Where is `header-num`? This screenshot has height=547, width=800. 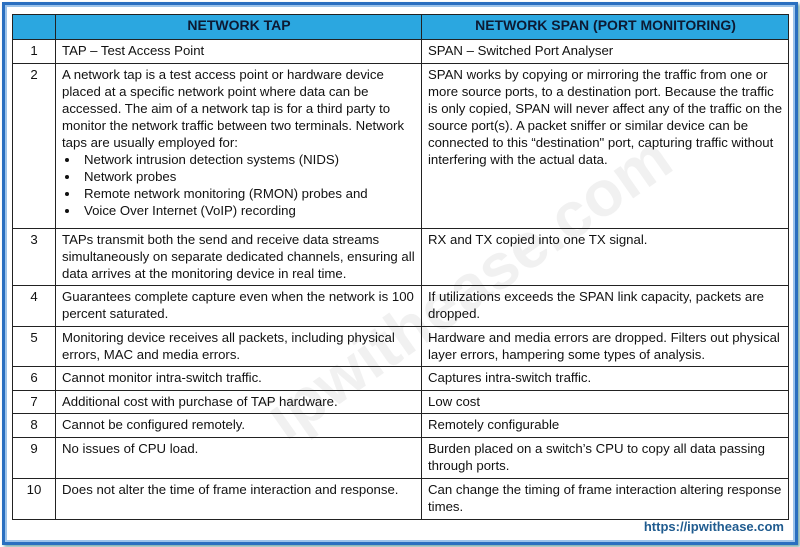
header-num is located at coordinates (34, 27).